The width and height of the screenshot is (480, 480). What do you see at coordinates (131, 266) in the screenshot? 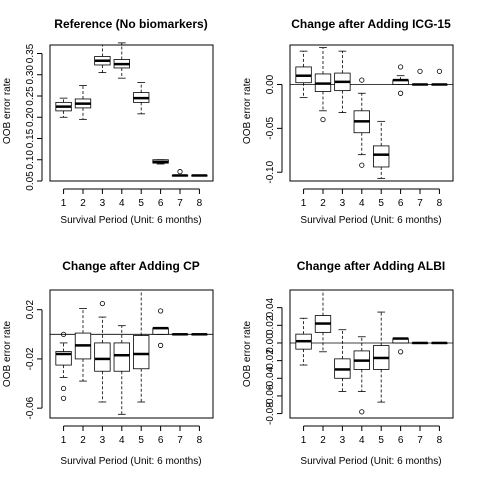
I see `chart-title: Change after Adding CP` at bounding box center [131, 266].